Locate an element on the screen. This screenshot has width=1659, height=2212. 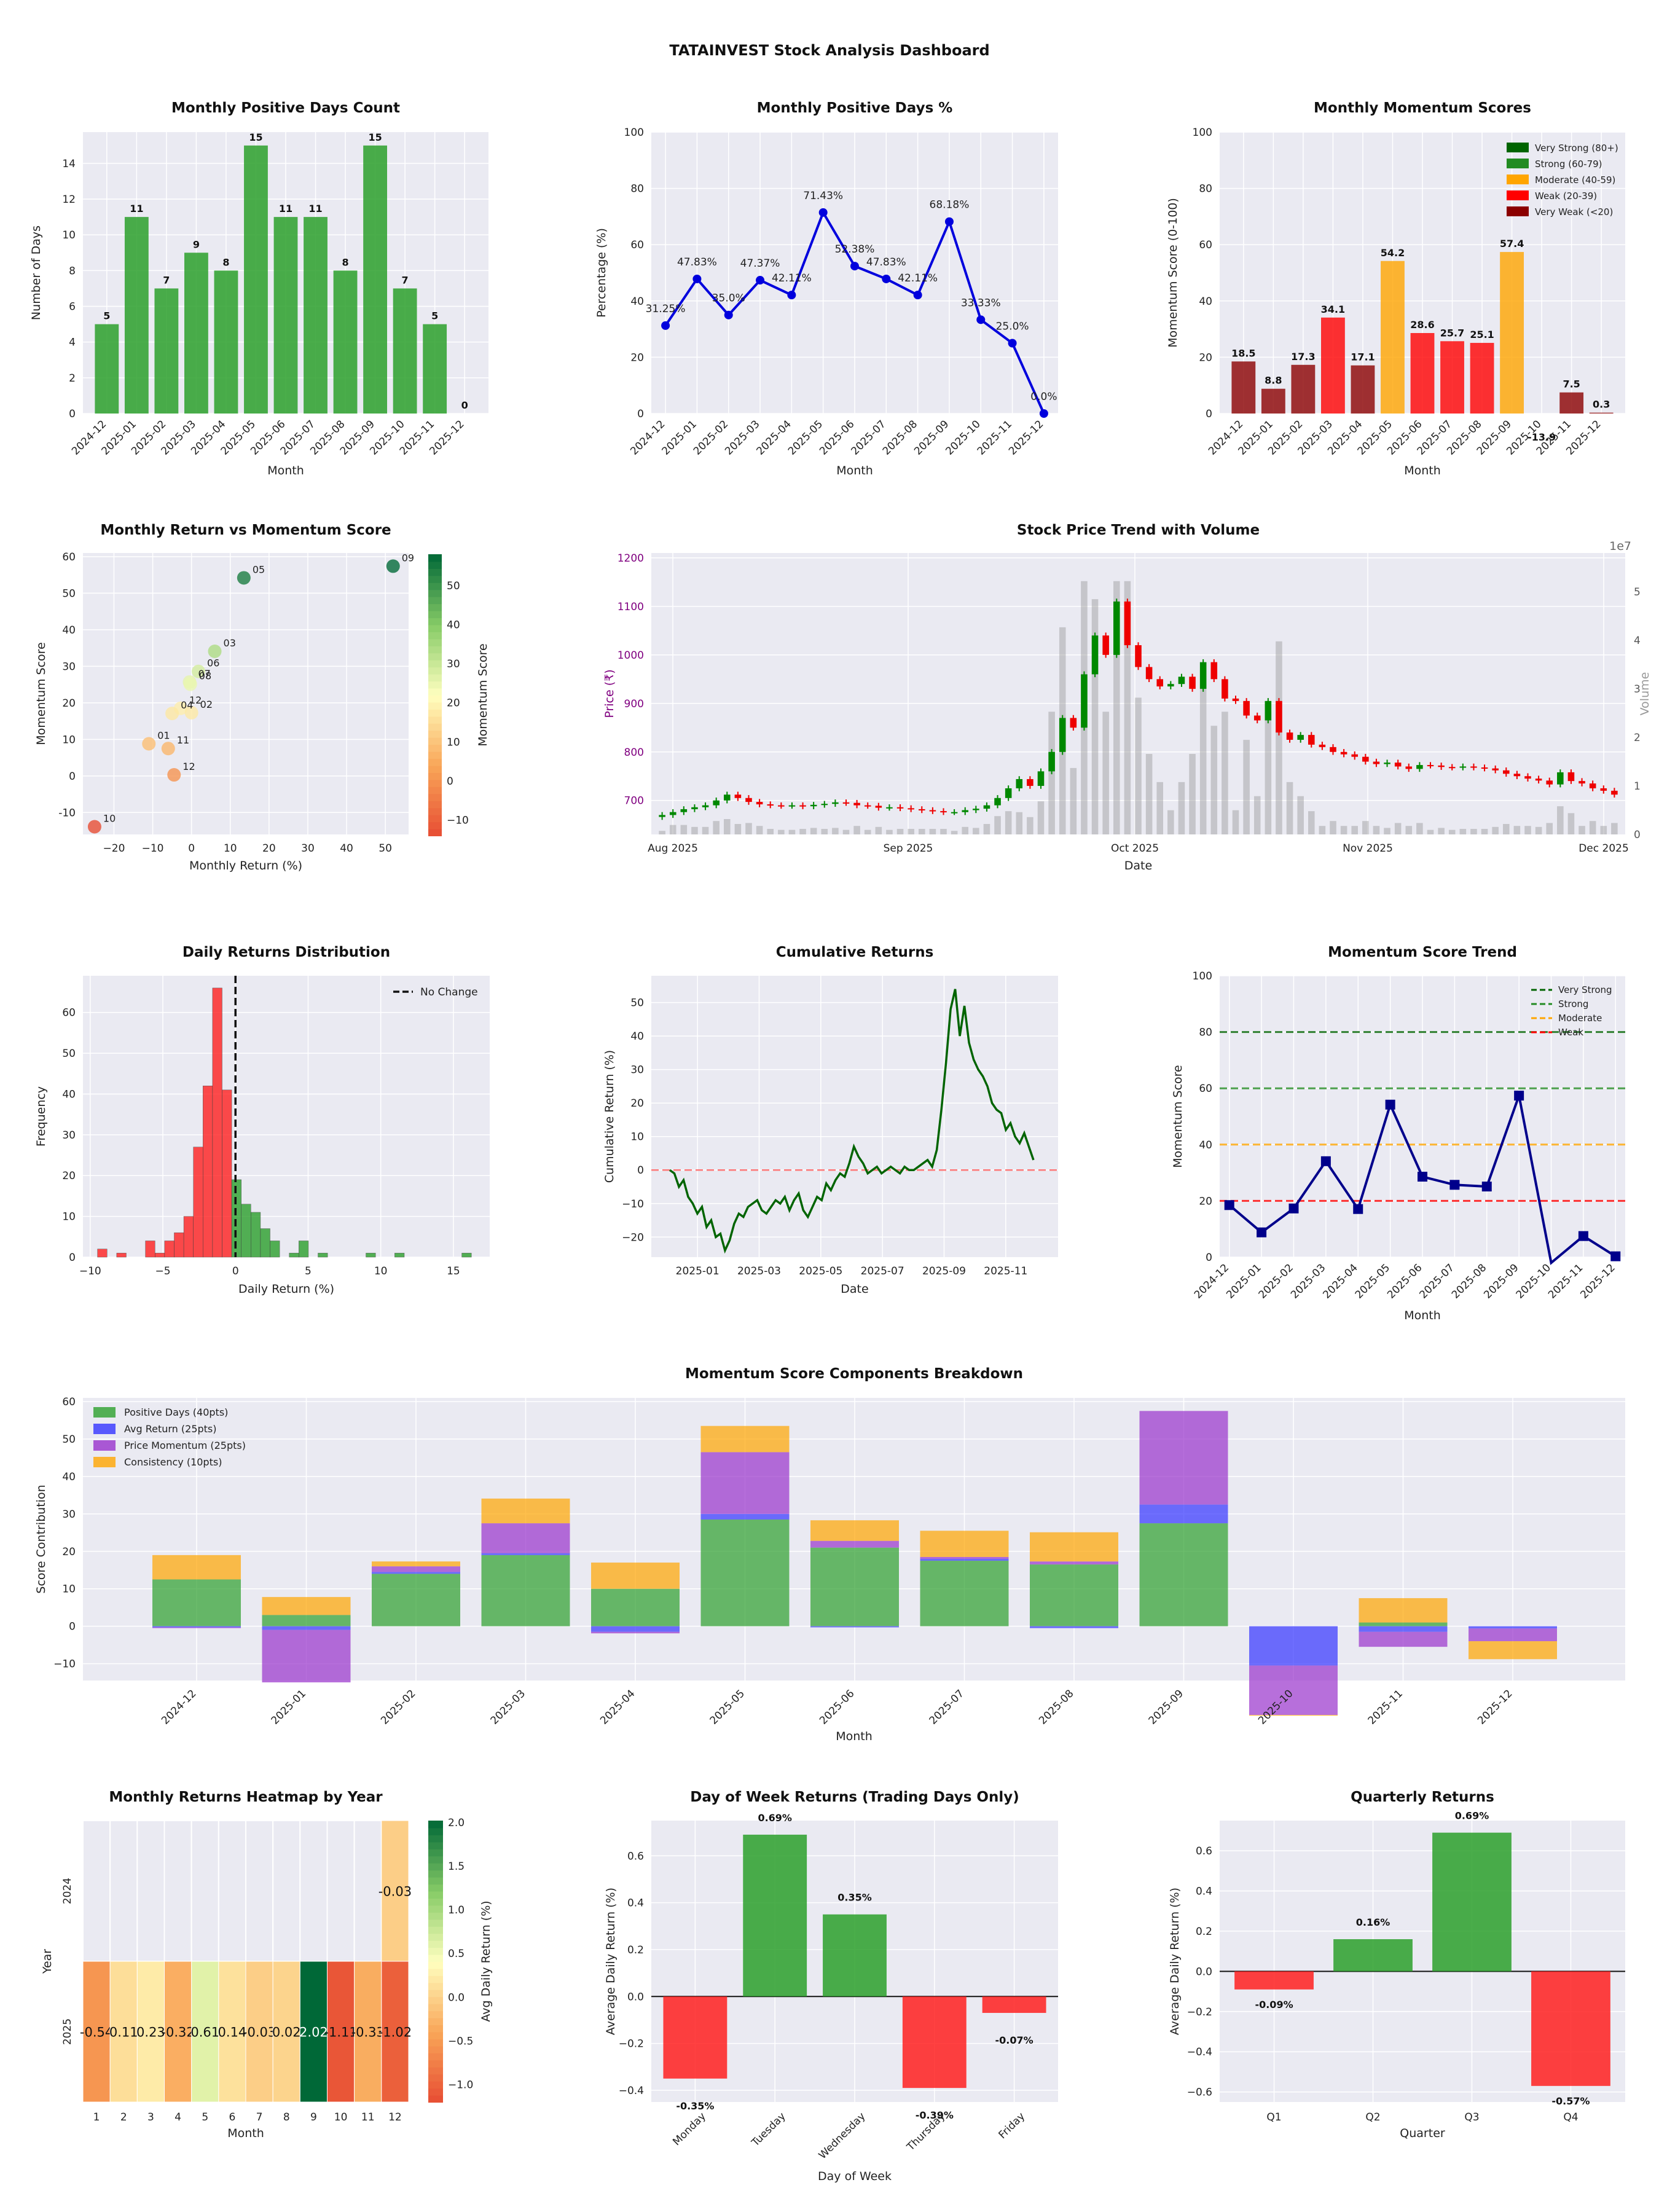
y-tick-label: 0.0 is located at coordinates (1204, 1972).